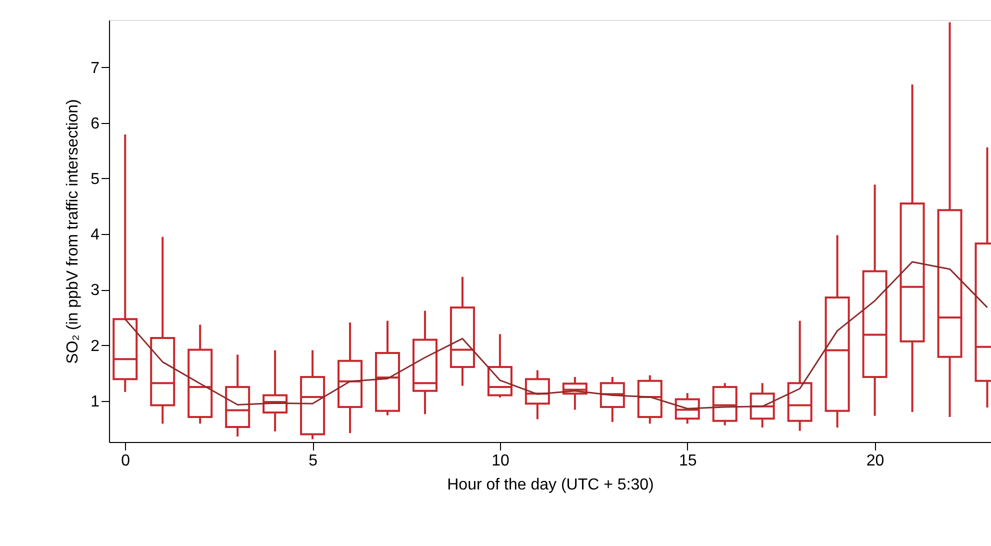 This screenshot has height=546, width=991. What do you see at coordinates (687, 461) in the screenshot?
I see `x-tick-label: 15` at bounding box center [687, 461].